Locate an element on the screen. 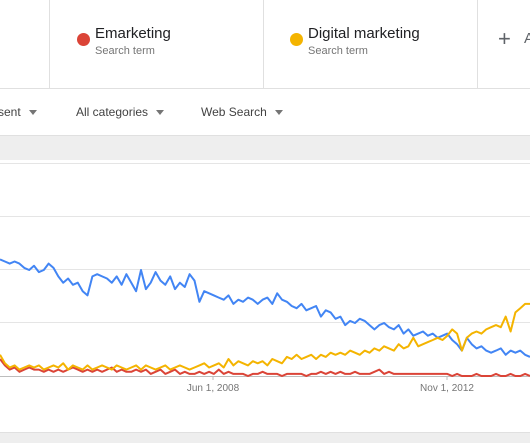  x-tick-label: Jun 1, 2008 is located at coordinates (213, 388).